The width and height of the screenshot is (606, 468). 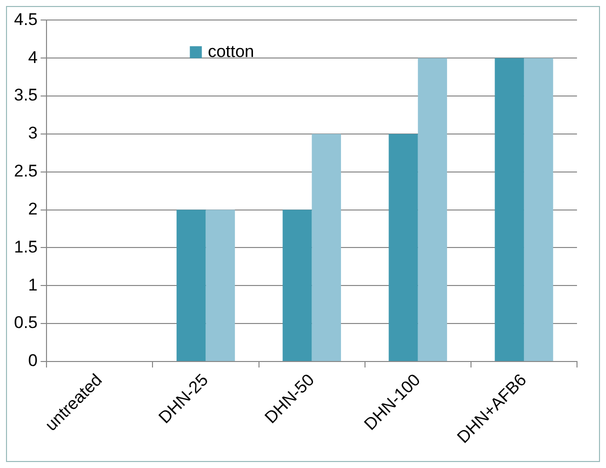 What do you see at coordinates (33, 133) in the screenshot?
I see `y-tick-label: 3` at bounding box center [33, 133].